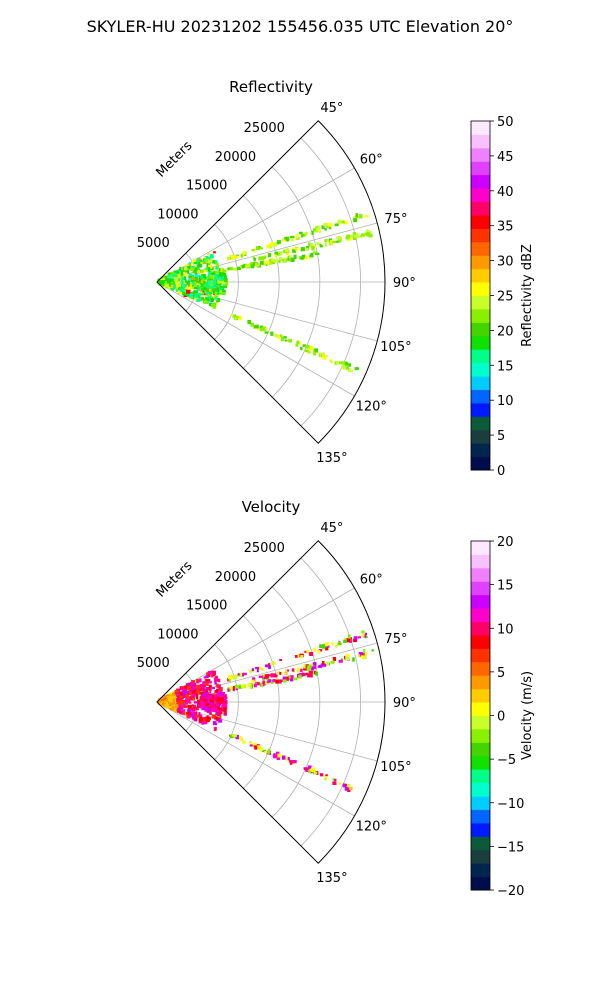 The image size is (600, 1000). What do you see at coordinates (206, 606) in the screenshot?
I see `range-tick-label: 15000` at bounding box center [206, 606].